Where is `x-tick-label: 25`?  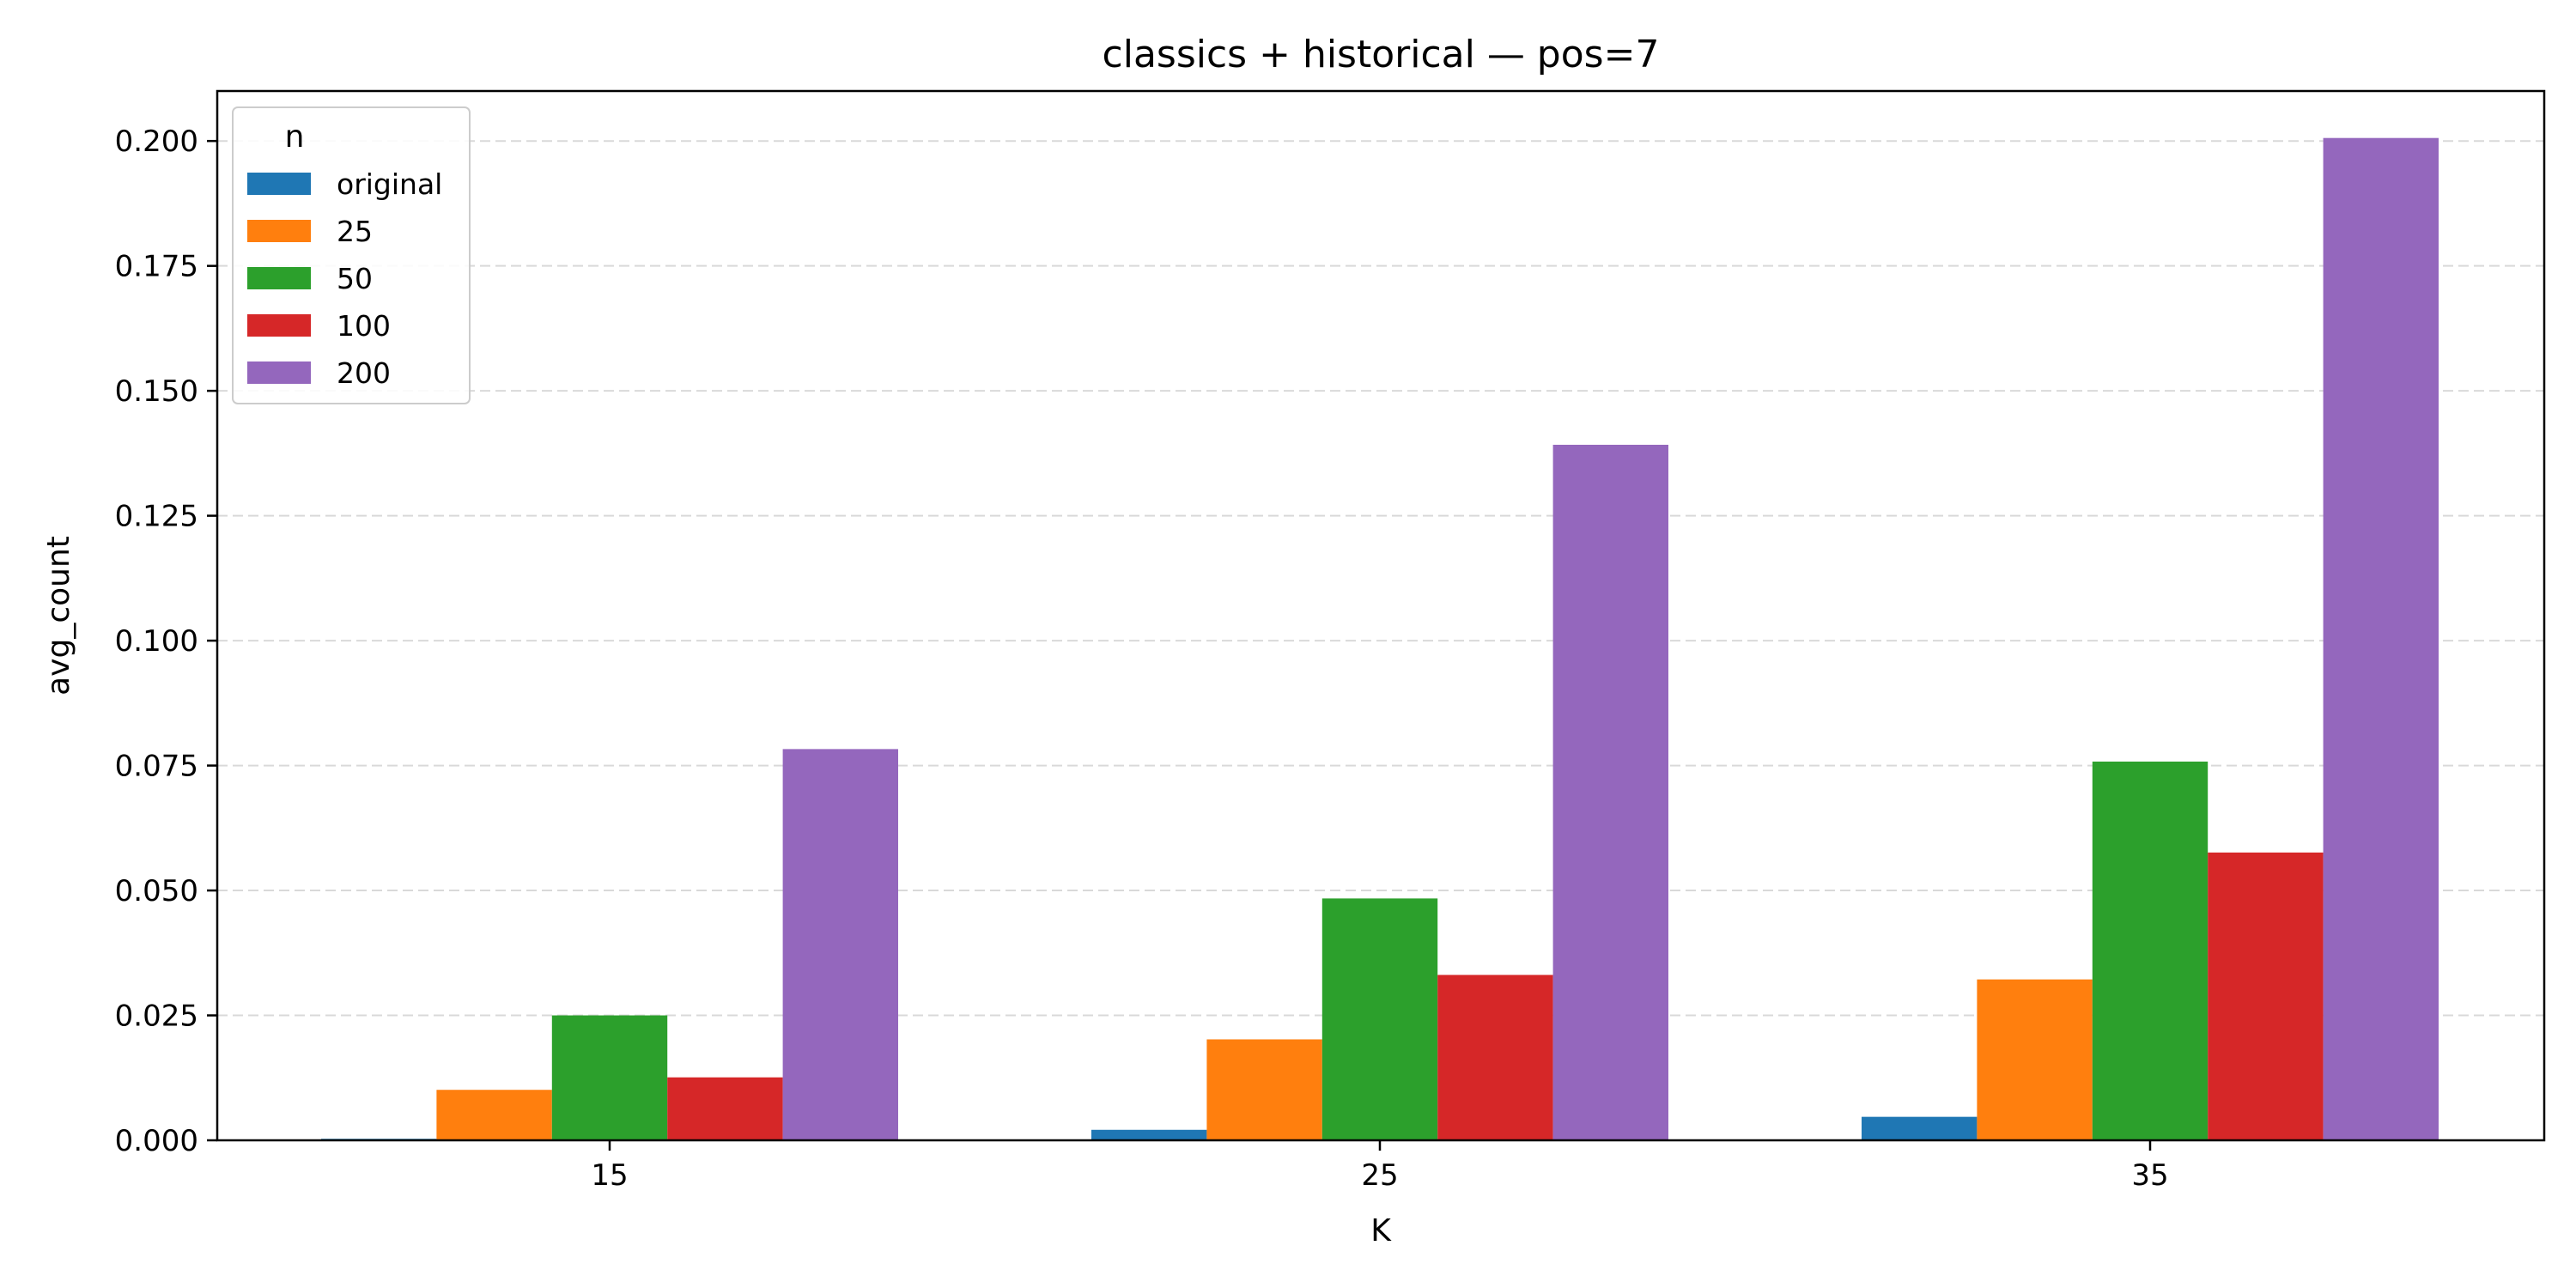
x-tick-label: 25 is located at coordinates (1379, 1175).